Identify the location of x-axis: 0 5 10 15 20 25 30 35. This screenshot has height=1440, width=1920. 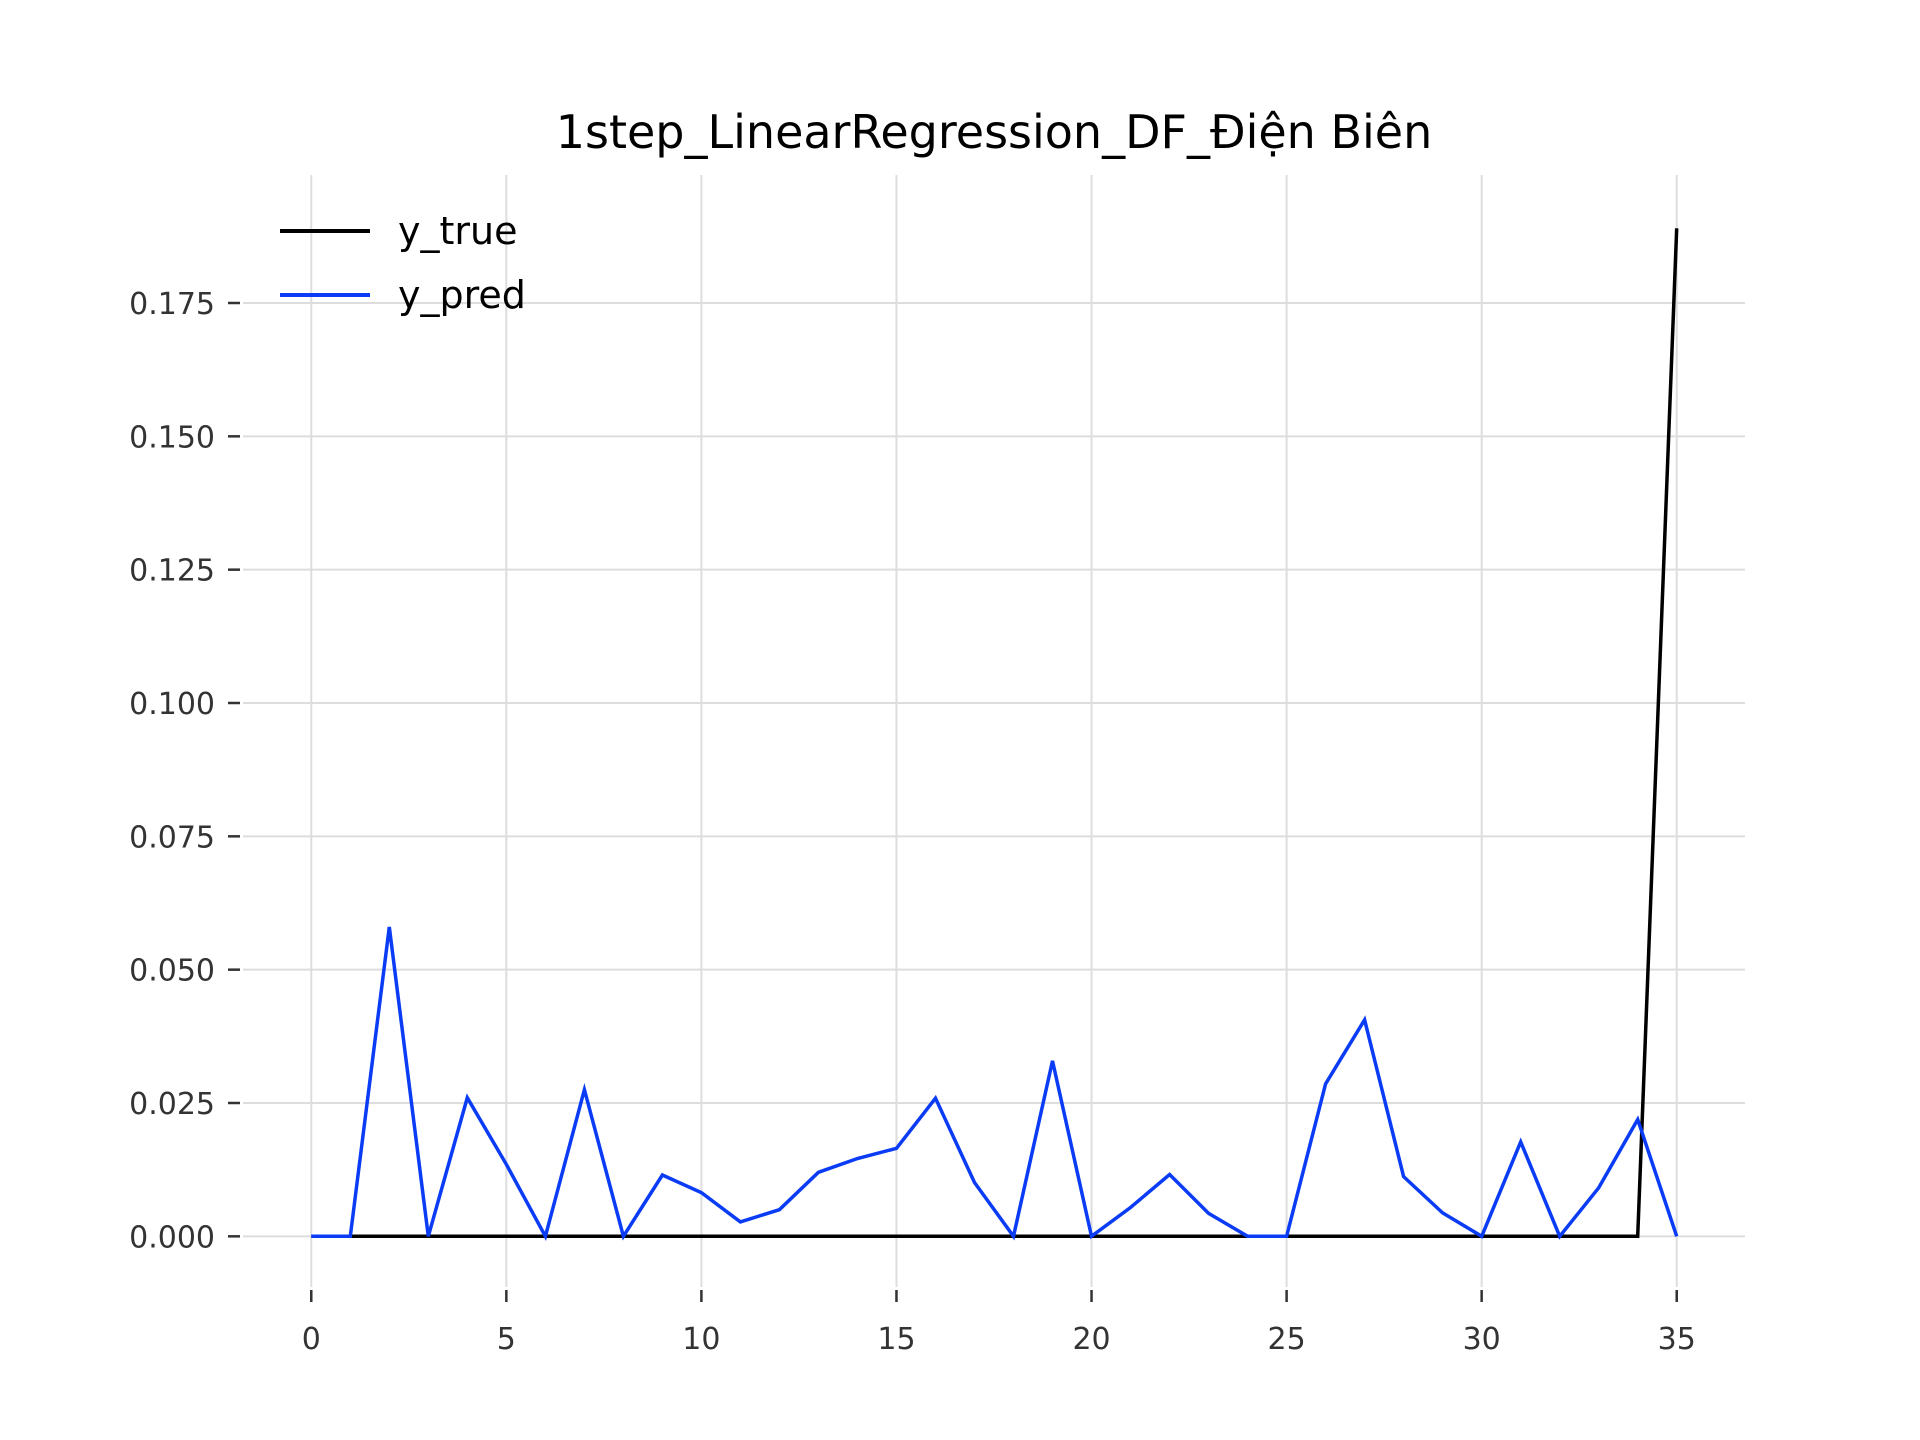
(999, 1323).